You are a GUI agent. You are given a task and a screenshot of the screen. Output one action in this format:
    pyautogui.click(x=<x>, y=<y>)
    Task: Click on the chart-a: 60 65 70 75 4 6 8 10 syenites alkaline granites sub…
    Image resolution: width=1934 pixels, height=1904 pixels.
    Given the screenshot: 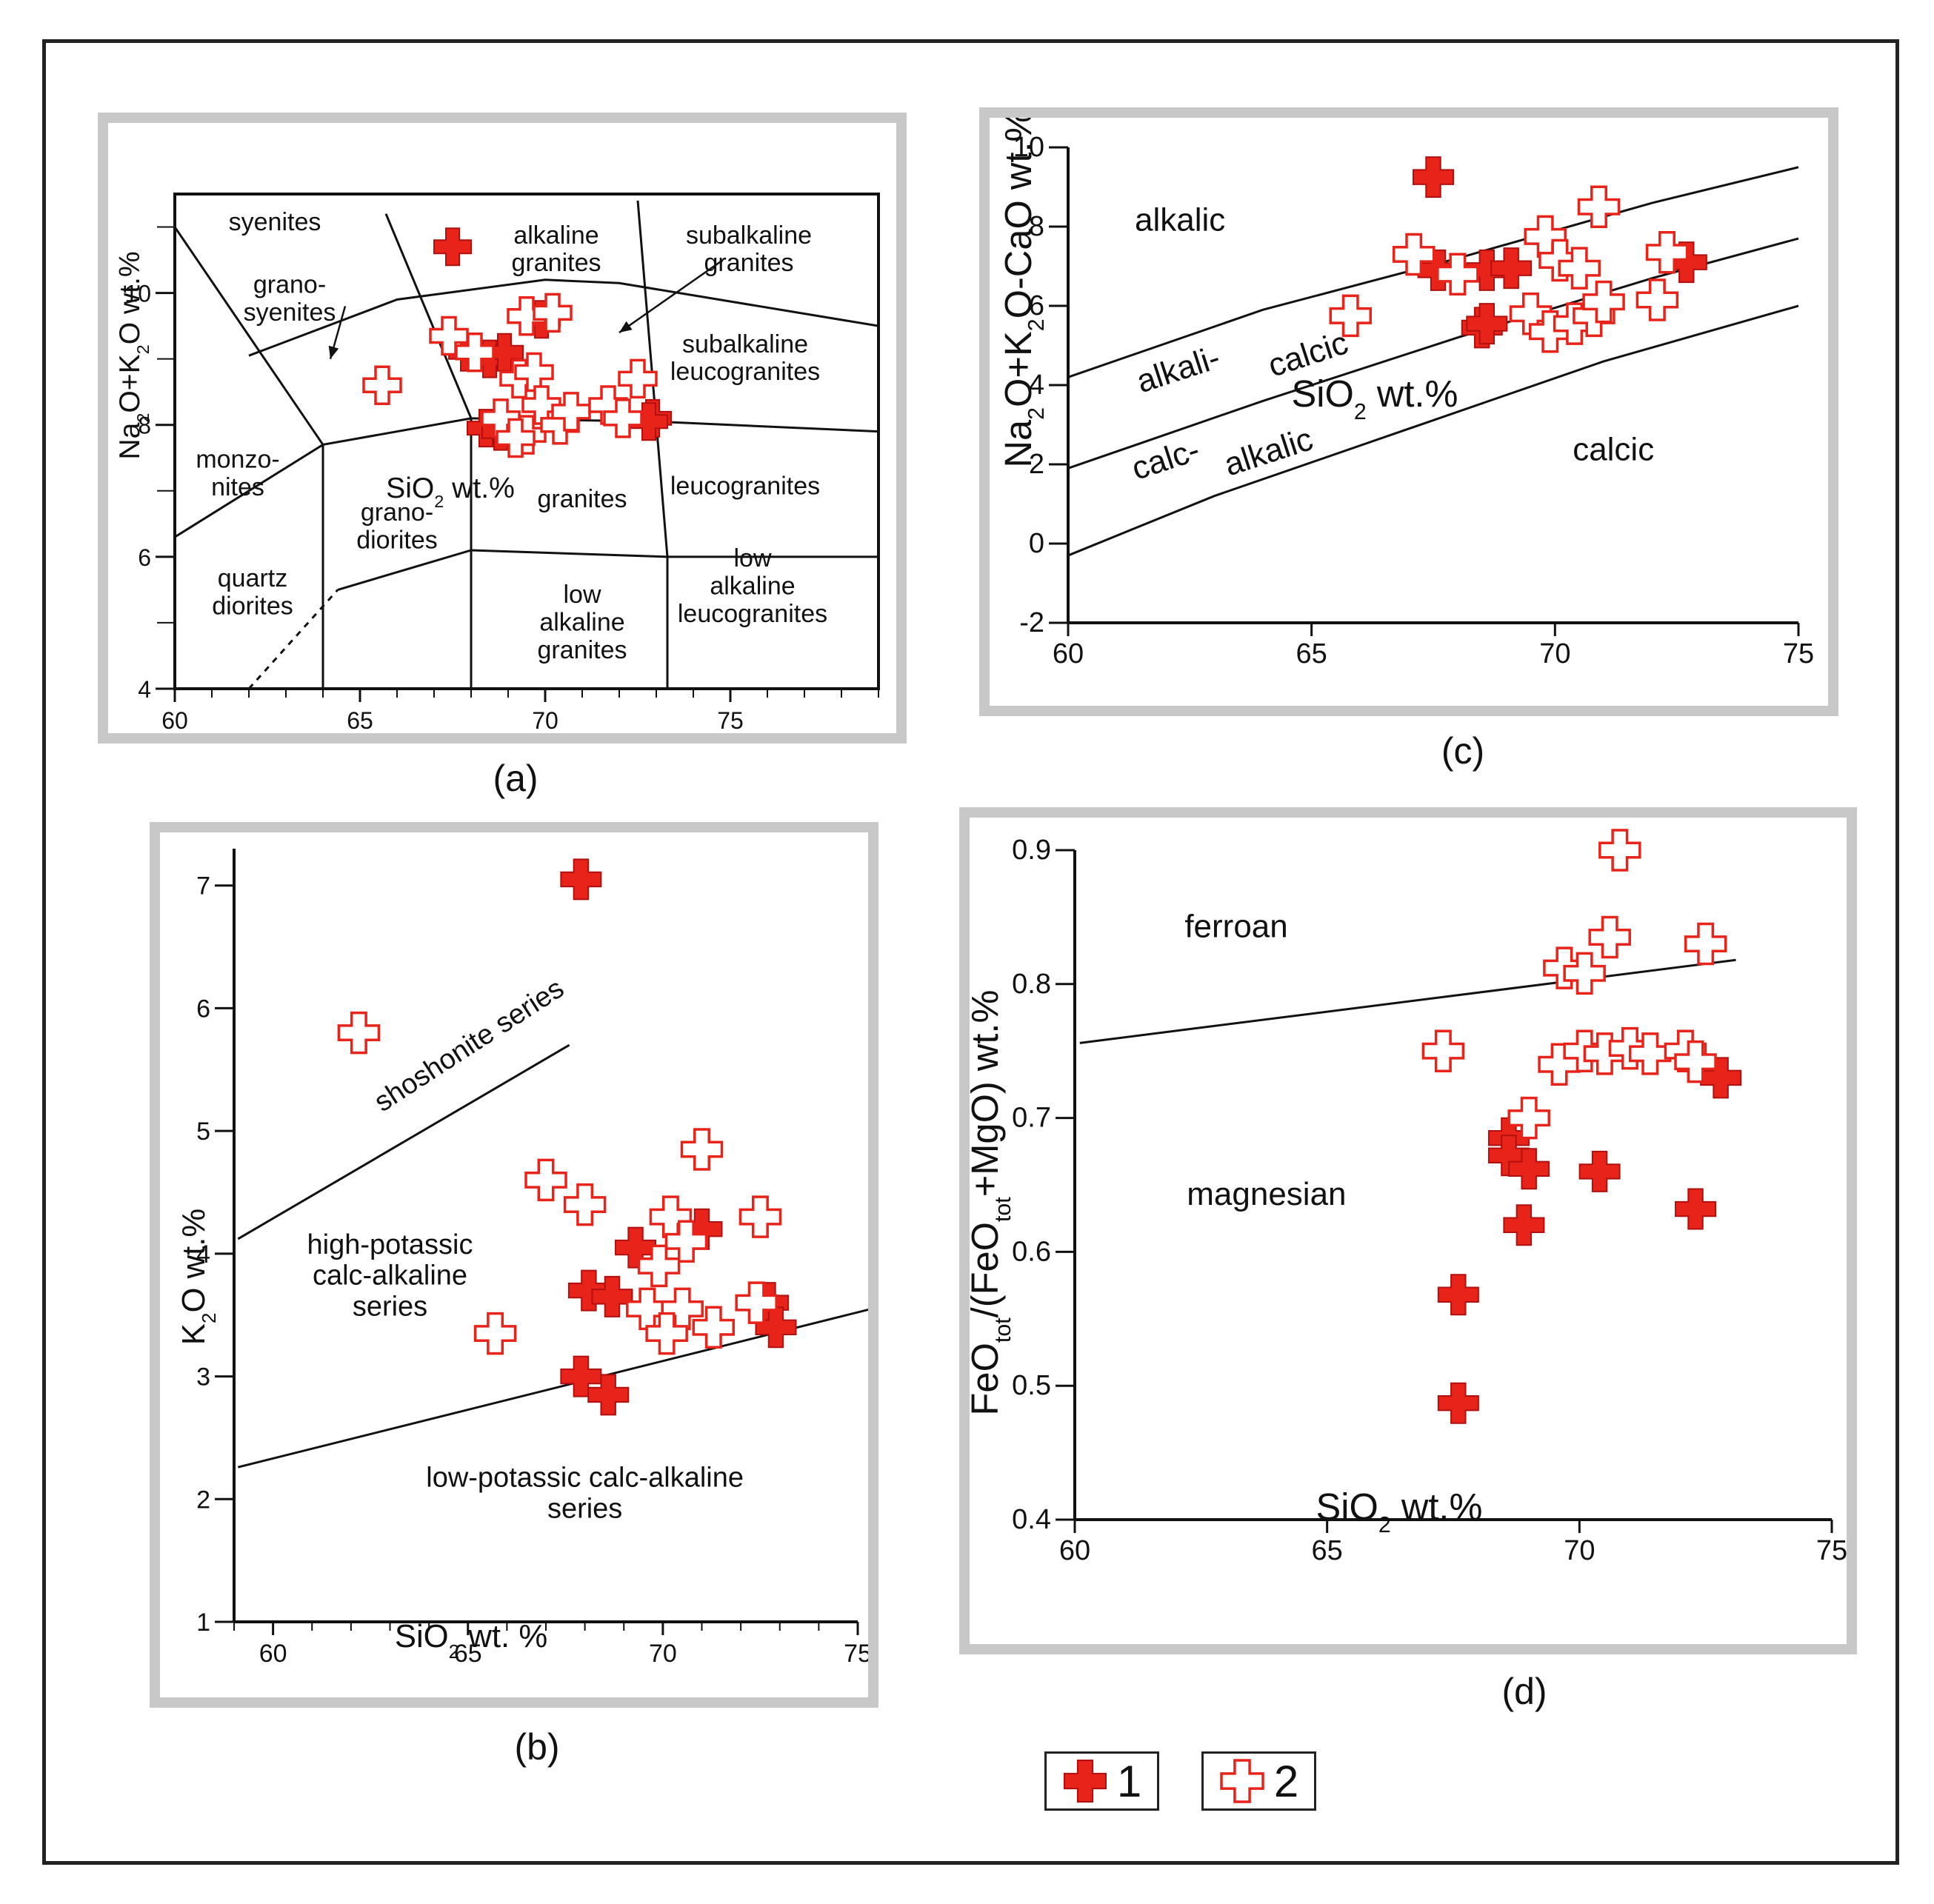 What is the action you would take?
    pyautogui.click(x=497, y=464)
    